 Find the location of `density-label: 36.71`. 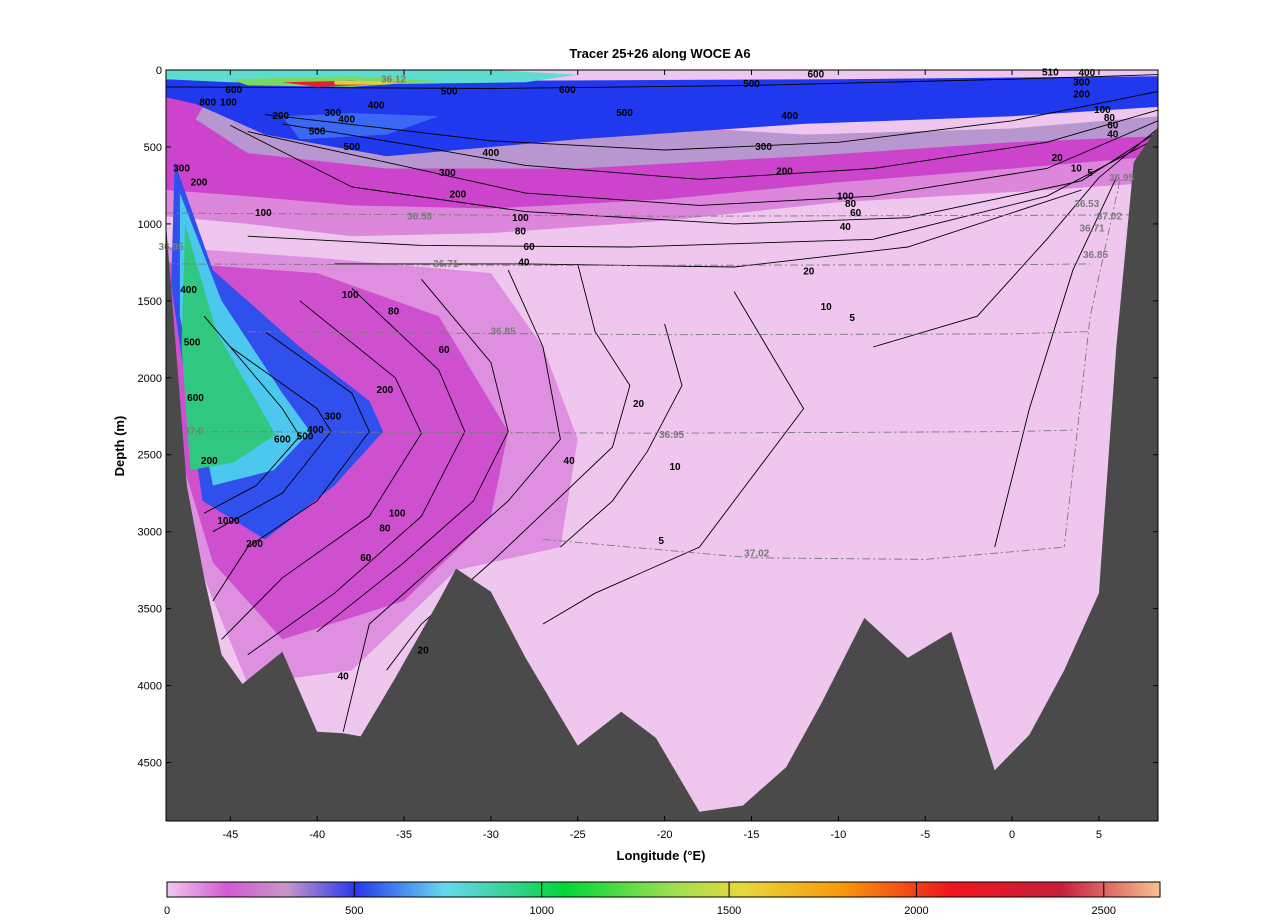

density-label: 36.71 is located at coordinates (445, 264).